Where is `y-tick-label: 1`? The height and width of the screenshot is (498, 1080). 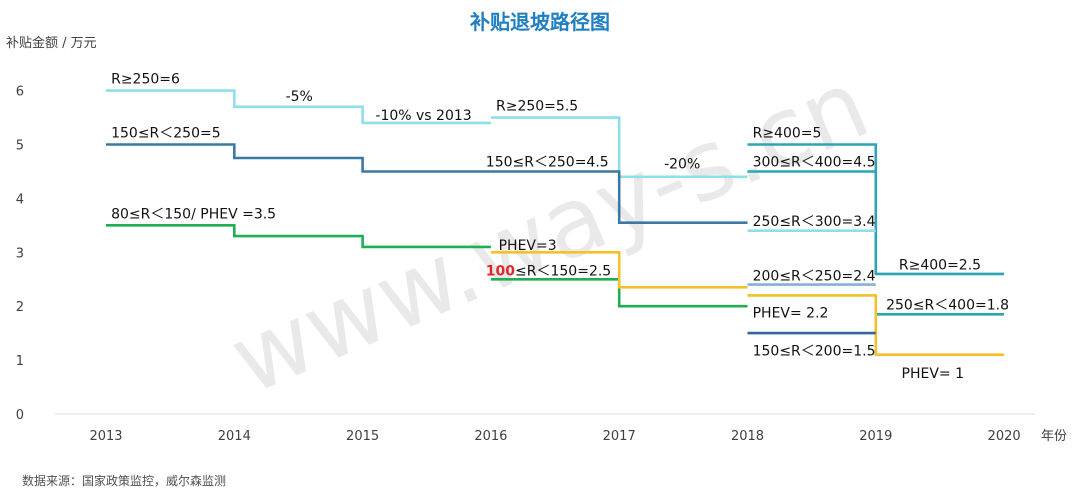 y-tick-label: 1 is located at coordinates (20, 361).